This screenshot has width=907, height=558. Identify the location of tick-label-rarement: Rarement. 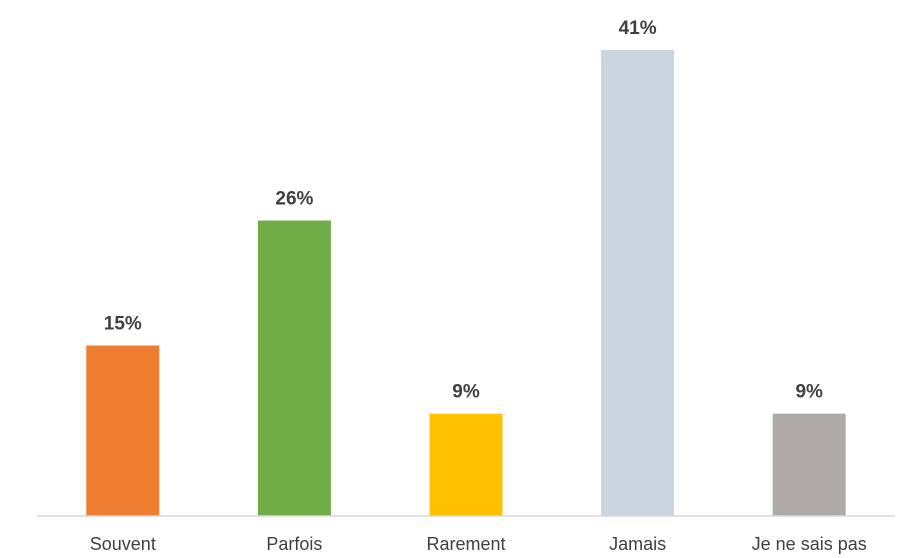
(465, 544).